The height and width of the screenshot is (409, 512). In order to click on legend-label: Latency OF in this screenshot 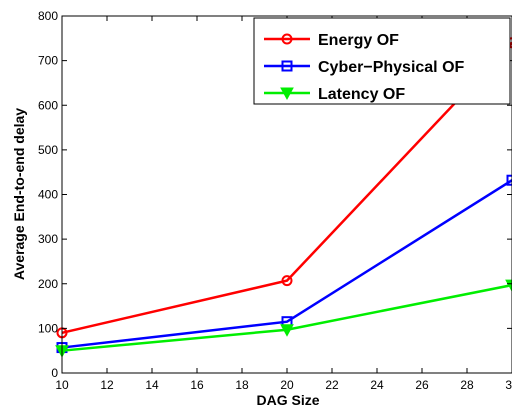, I will do `click(361, 94)`.